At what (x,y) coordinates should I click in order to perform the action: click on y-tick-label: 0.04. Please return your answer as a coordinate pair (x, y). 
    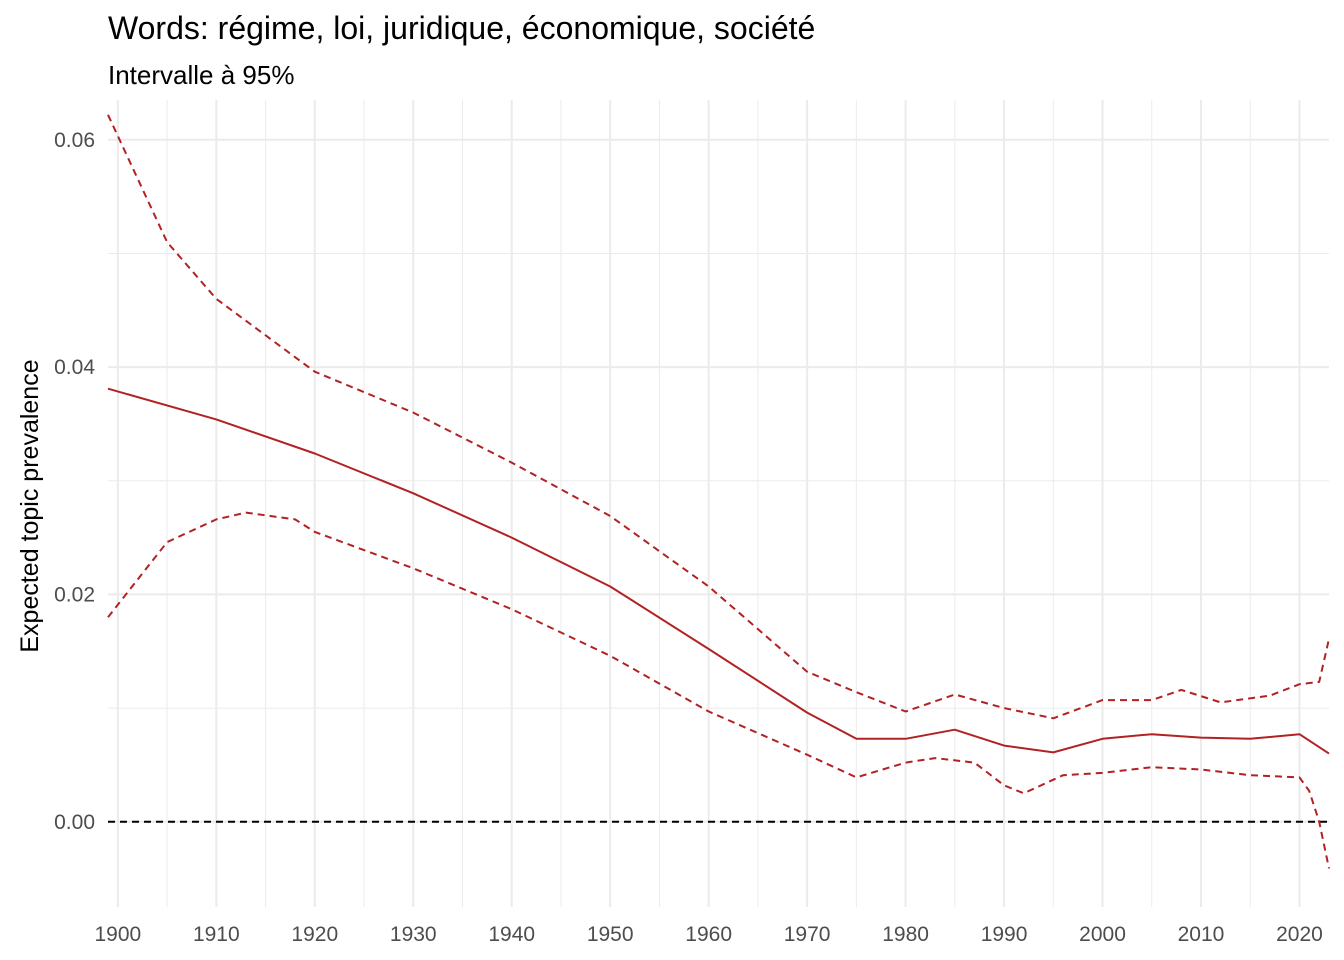
    Looking at the image, I should click on (74, 367).